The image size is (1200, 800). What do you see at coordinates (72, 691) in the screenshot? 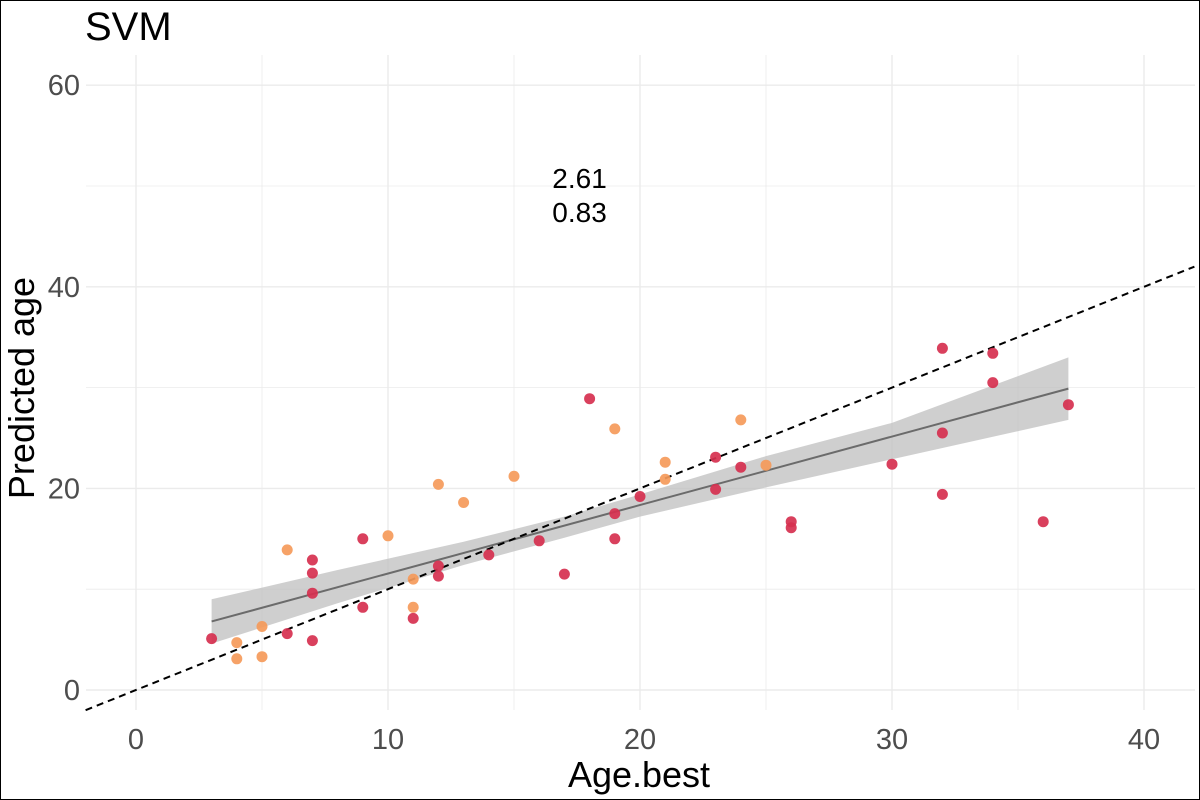
I see `y-tick-label: 0` at bounding box center [72, 691].